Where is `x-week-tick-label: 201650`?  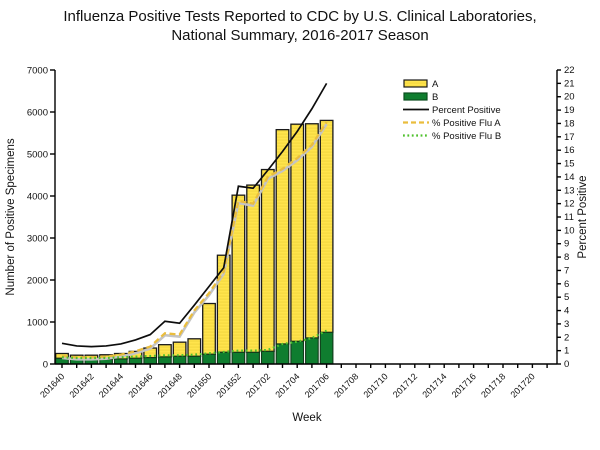 x-week-tick-label: 201650 is located at coordinates (199, 385).